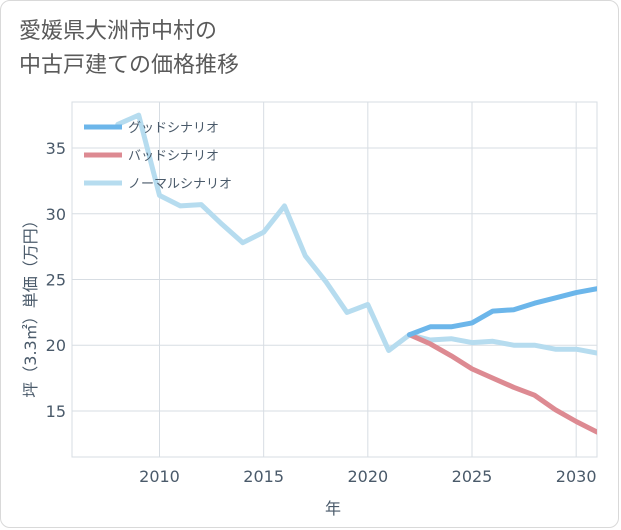 This screenshot has width=621, height=530. I want to click on y-tick-label: 35, so click(56, 148).